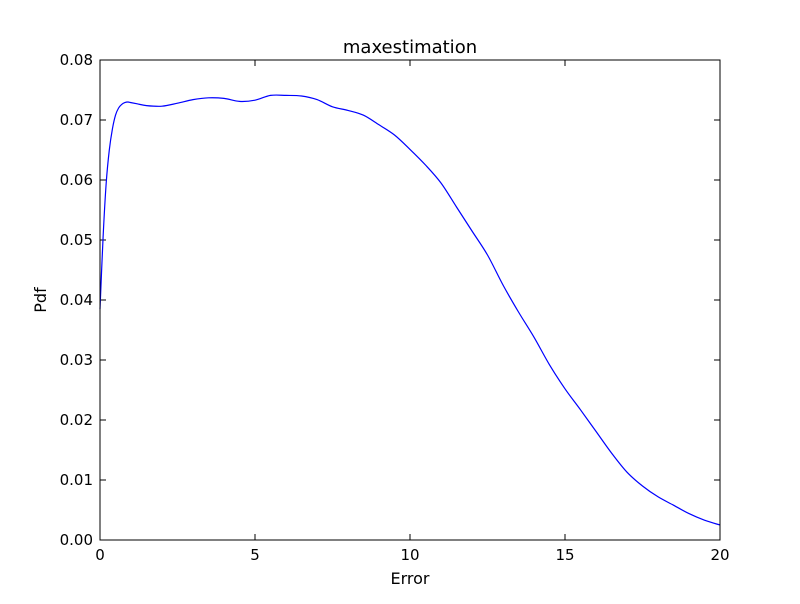  What do you see at coordinates (76, 360) in the screenshot?
I see `y-tick-label: 0.03` at bounding box center [76, 360].